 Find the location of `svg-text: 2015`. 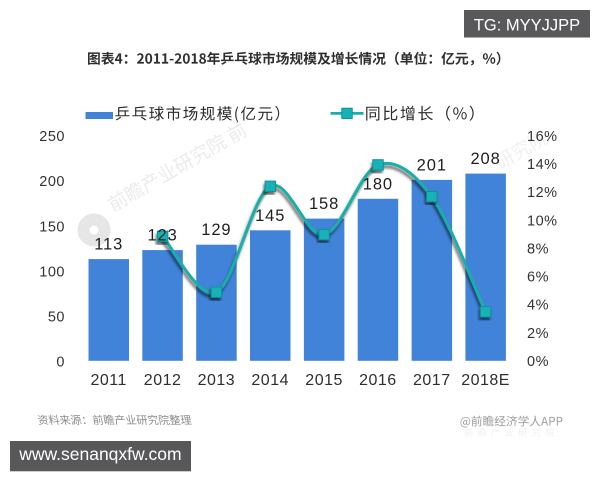

svg-text: 2015 is located at coordinates (324, 380).